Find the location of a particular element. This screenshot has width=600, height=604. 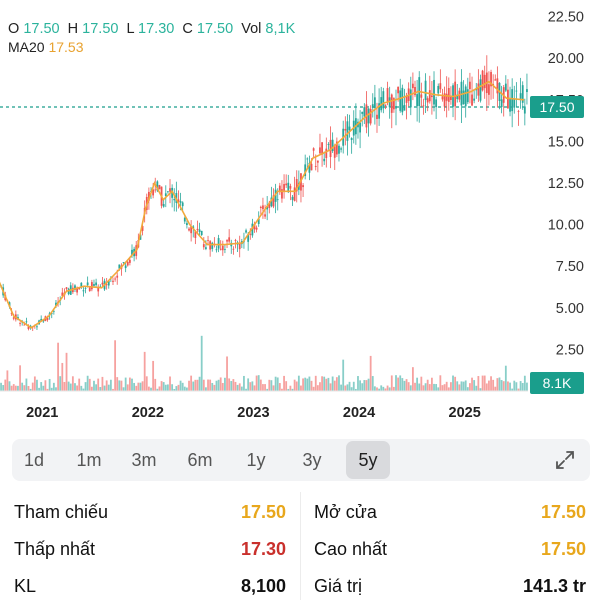

stats-row-1: Tham chiếu 17.50 Mở cửa 17.50 is located at coordinates (300, 512).